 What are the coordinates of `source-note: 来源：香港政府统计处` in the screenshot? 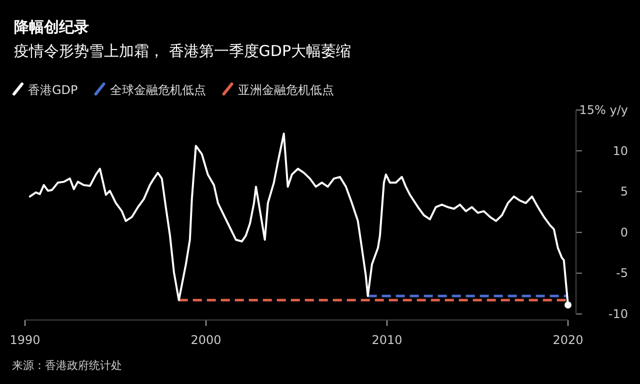 It's located at (67, 365).